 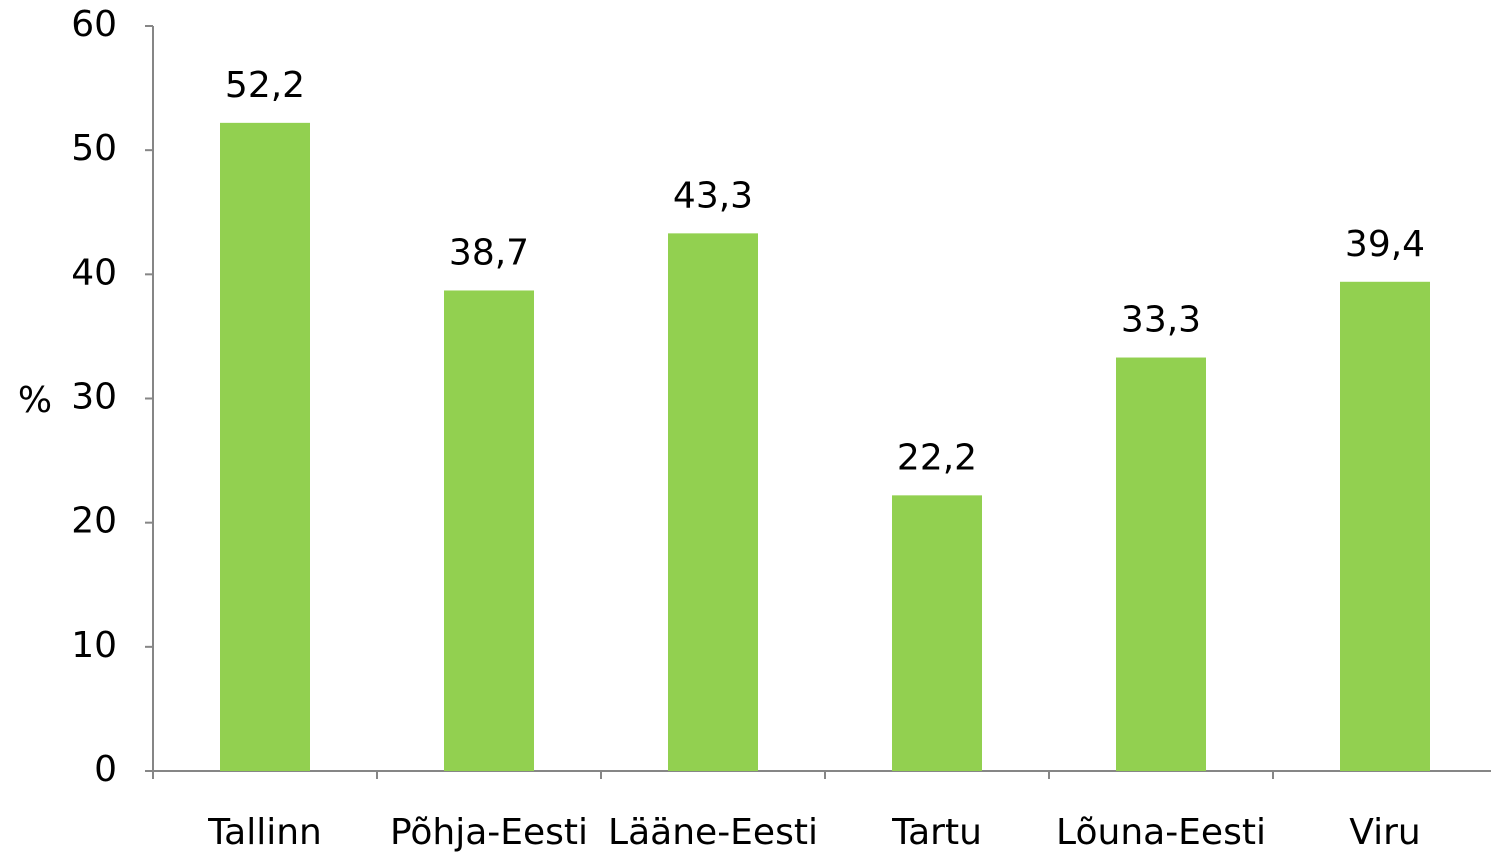 I want to click on x-tick-label: Viru, so click(x=1384, y=832).